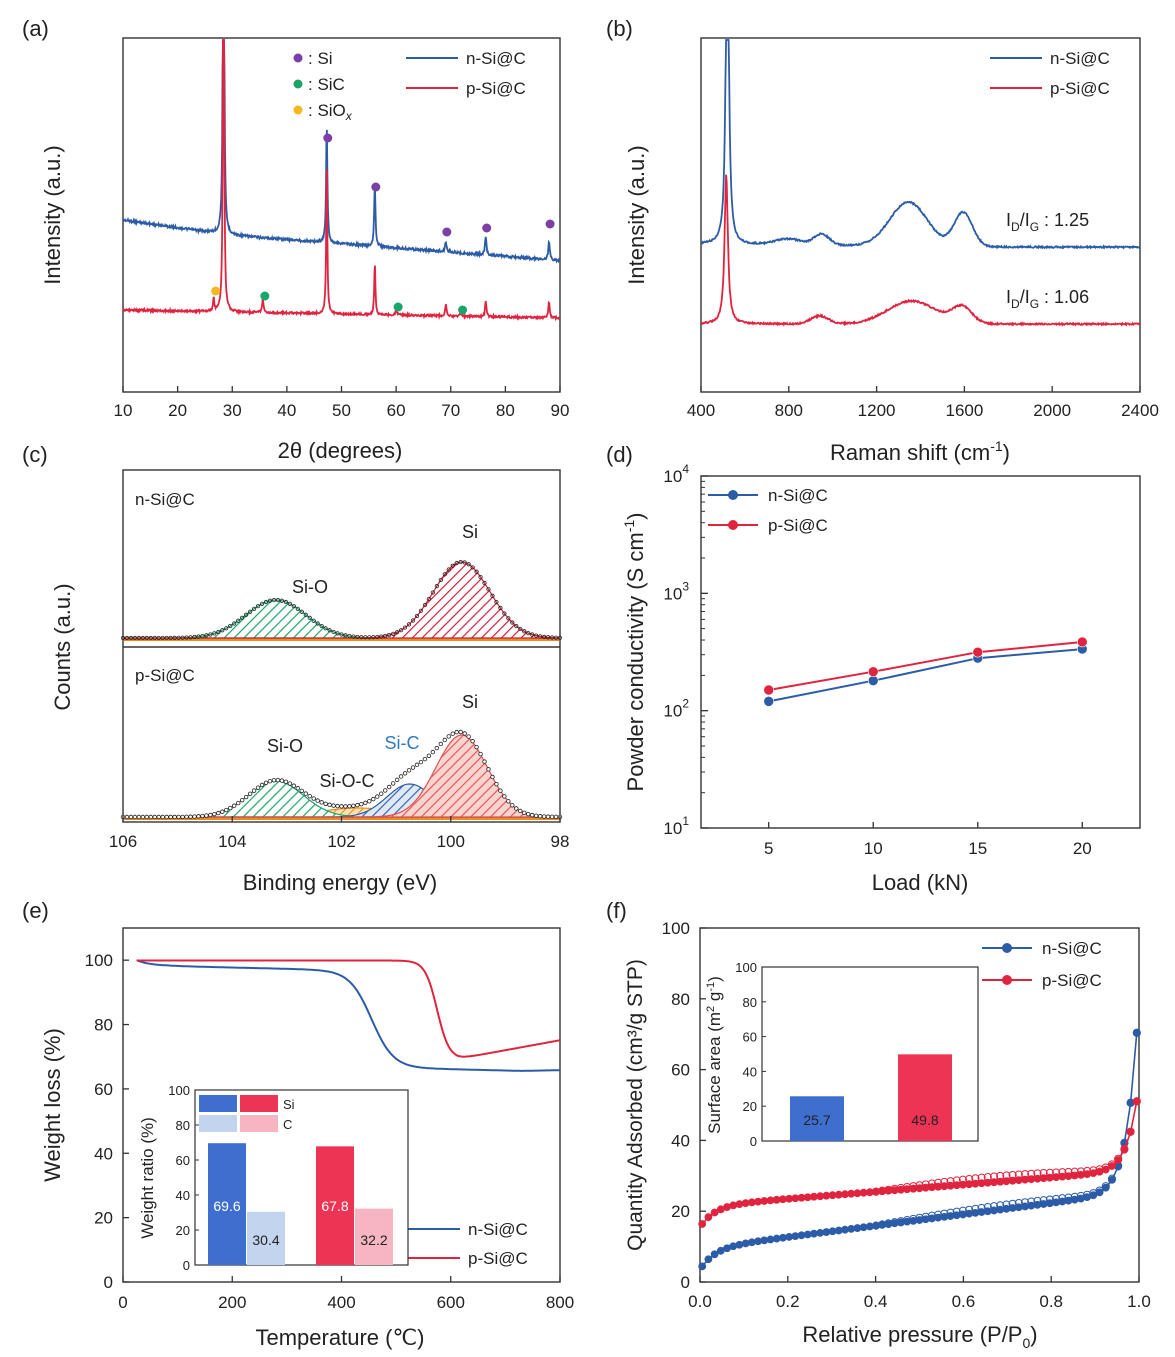 This screenshot has width=1175, height=1357. I want to click on plot-frame-c, so click(341, 646).